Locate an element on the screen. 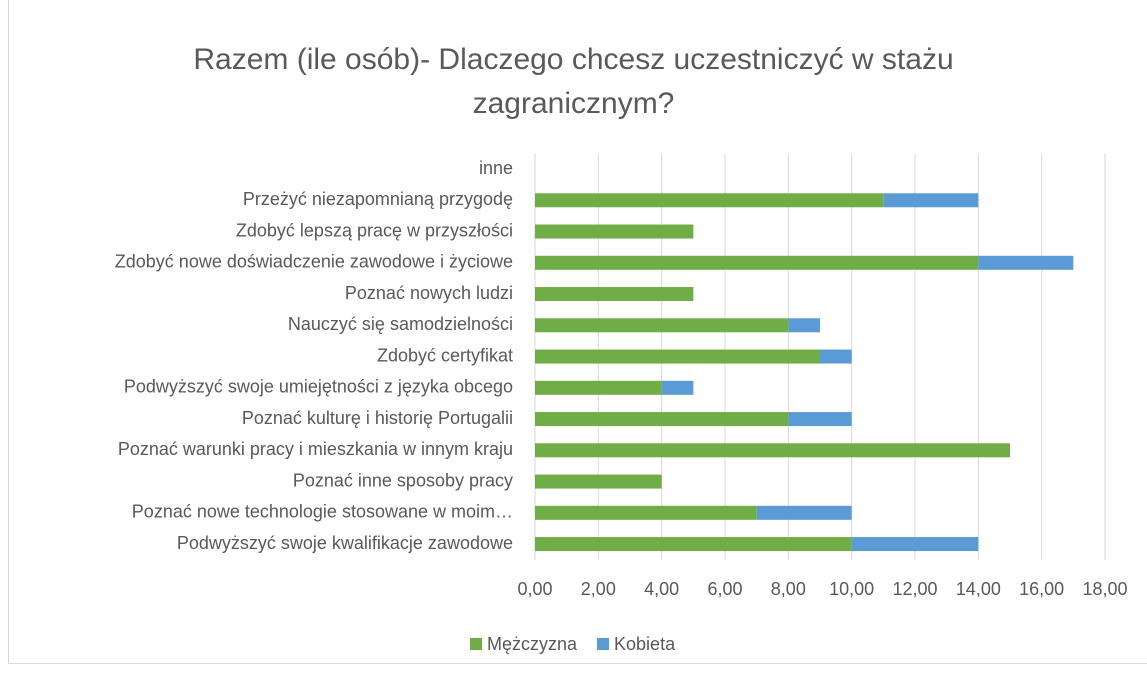 This screenshot has width=1147, height=675. x-tick-label: 12,00 is located at coordinates (914, 589).